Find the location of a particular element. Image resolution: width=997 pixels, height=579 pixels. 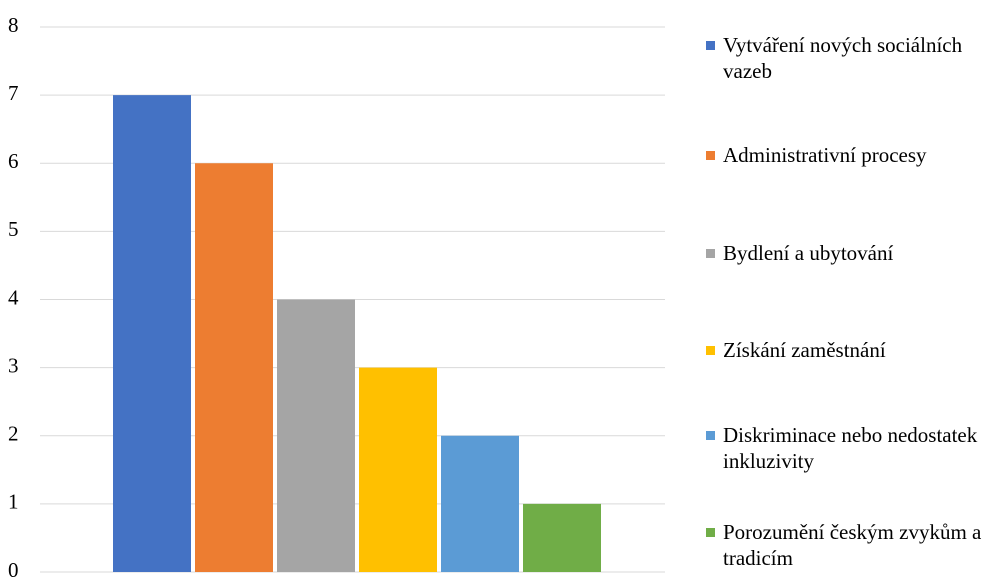

legend-label: Porozumění českým zvykům a tradicím is located at coordinates (852, 545).